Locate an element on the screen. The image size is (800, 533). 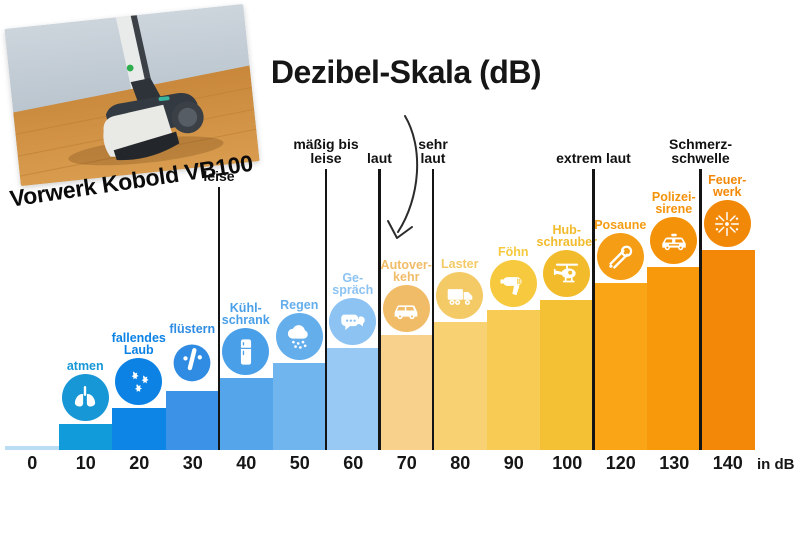
police-car-icon is located at coordinates (674, 241).